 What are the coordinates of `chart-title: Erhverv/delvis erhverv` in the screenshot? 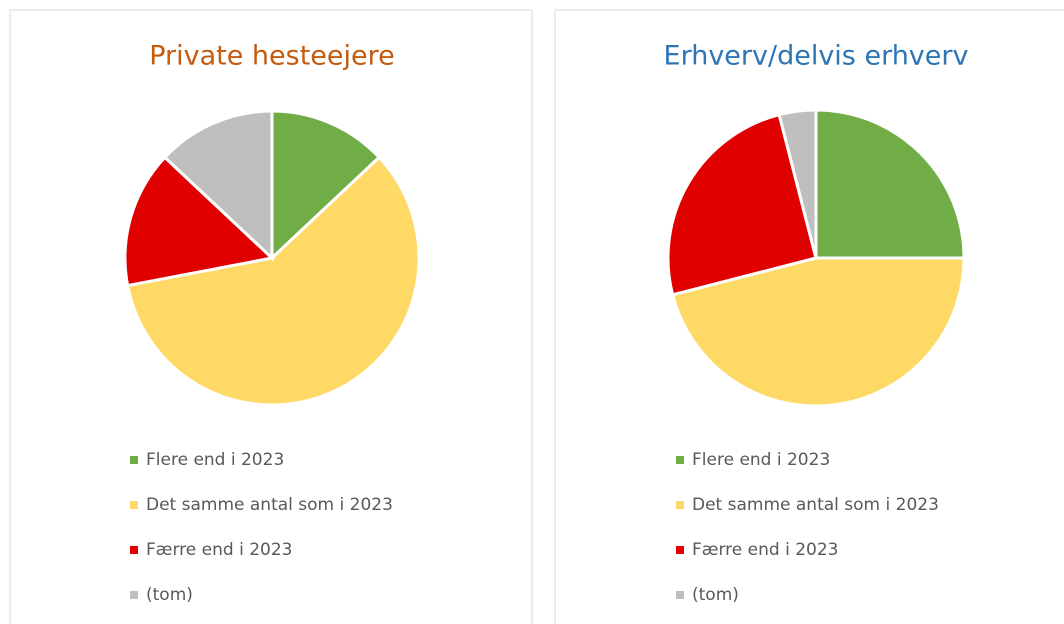 It's located at (816, 56).